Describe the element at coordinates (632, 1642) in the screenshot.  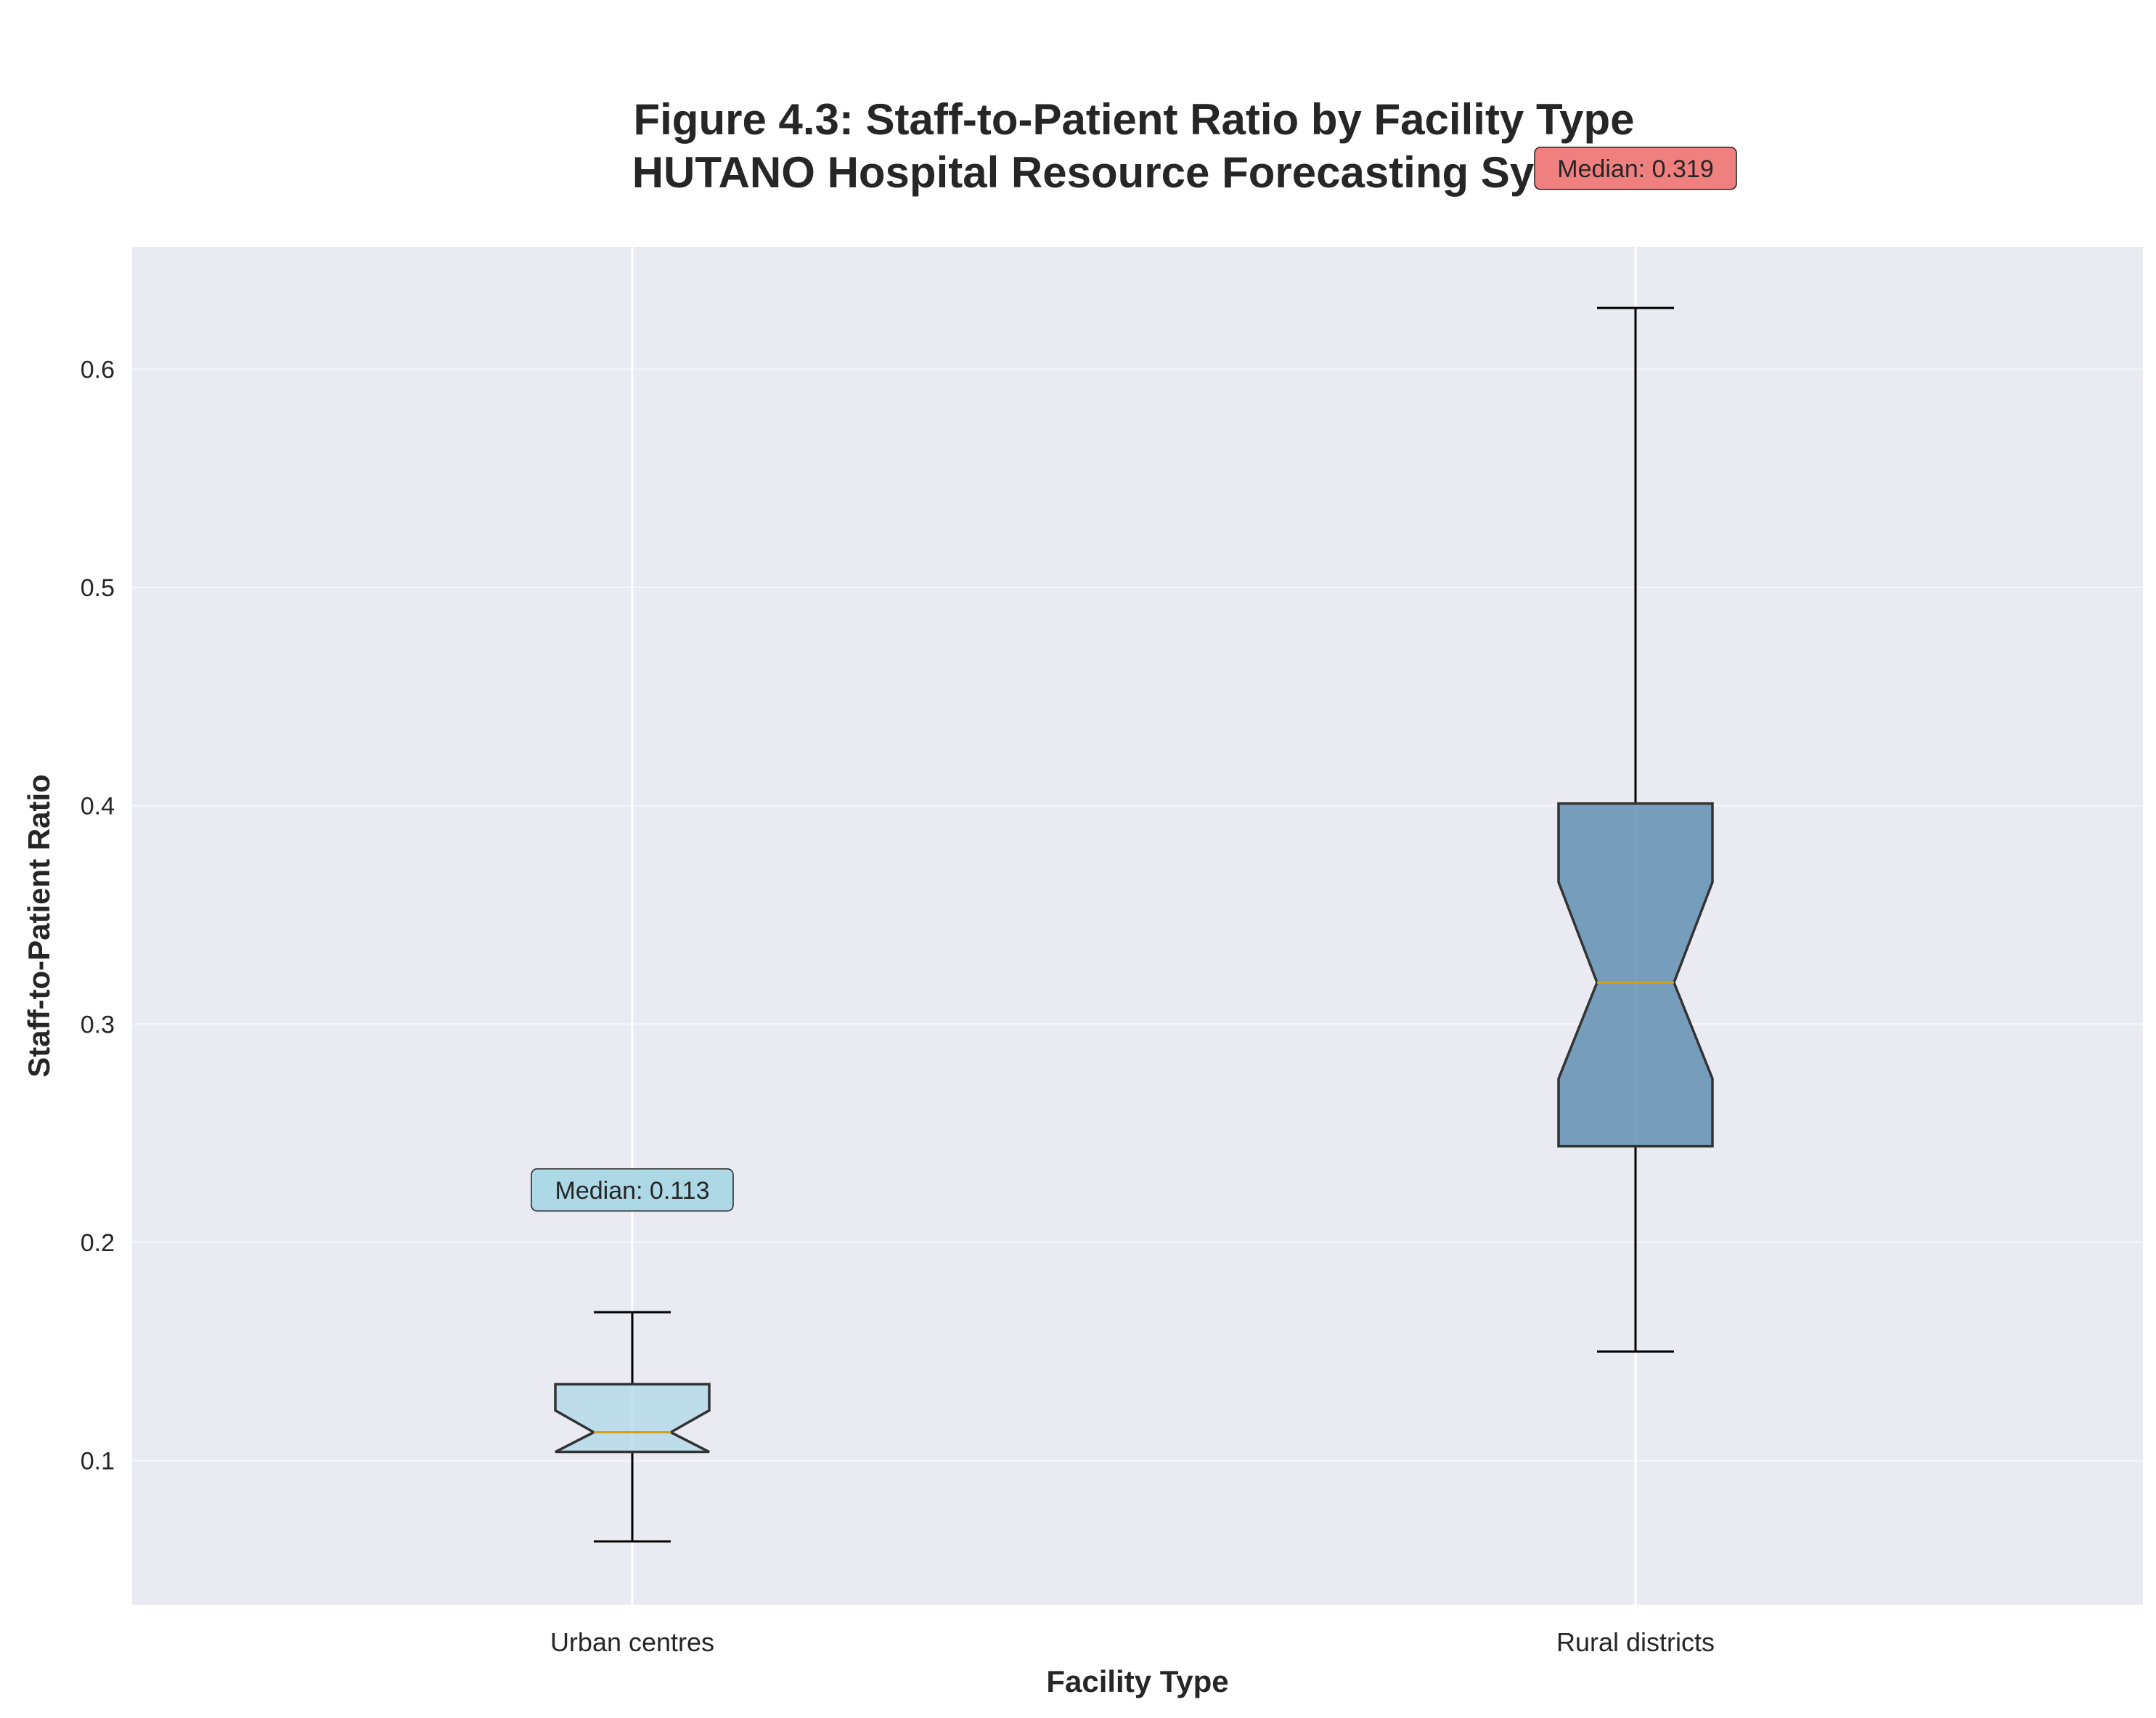
I see `x-tick-label: Urban centres` at that location.